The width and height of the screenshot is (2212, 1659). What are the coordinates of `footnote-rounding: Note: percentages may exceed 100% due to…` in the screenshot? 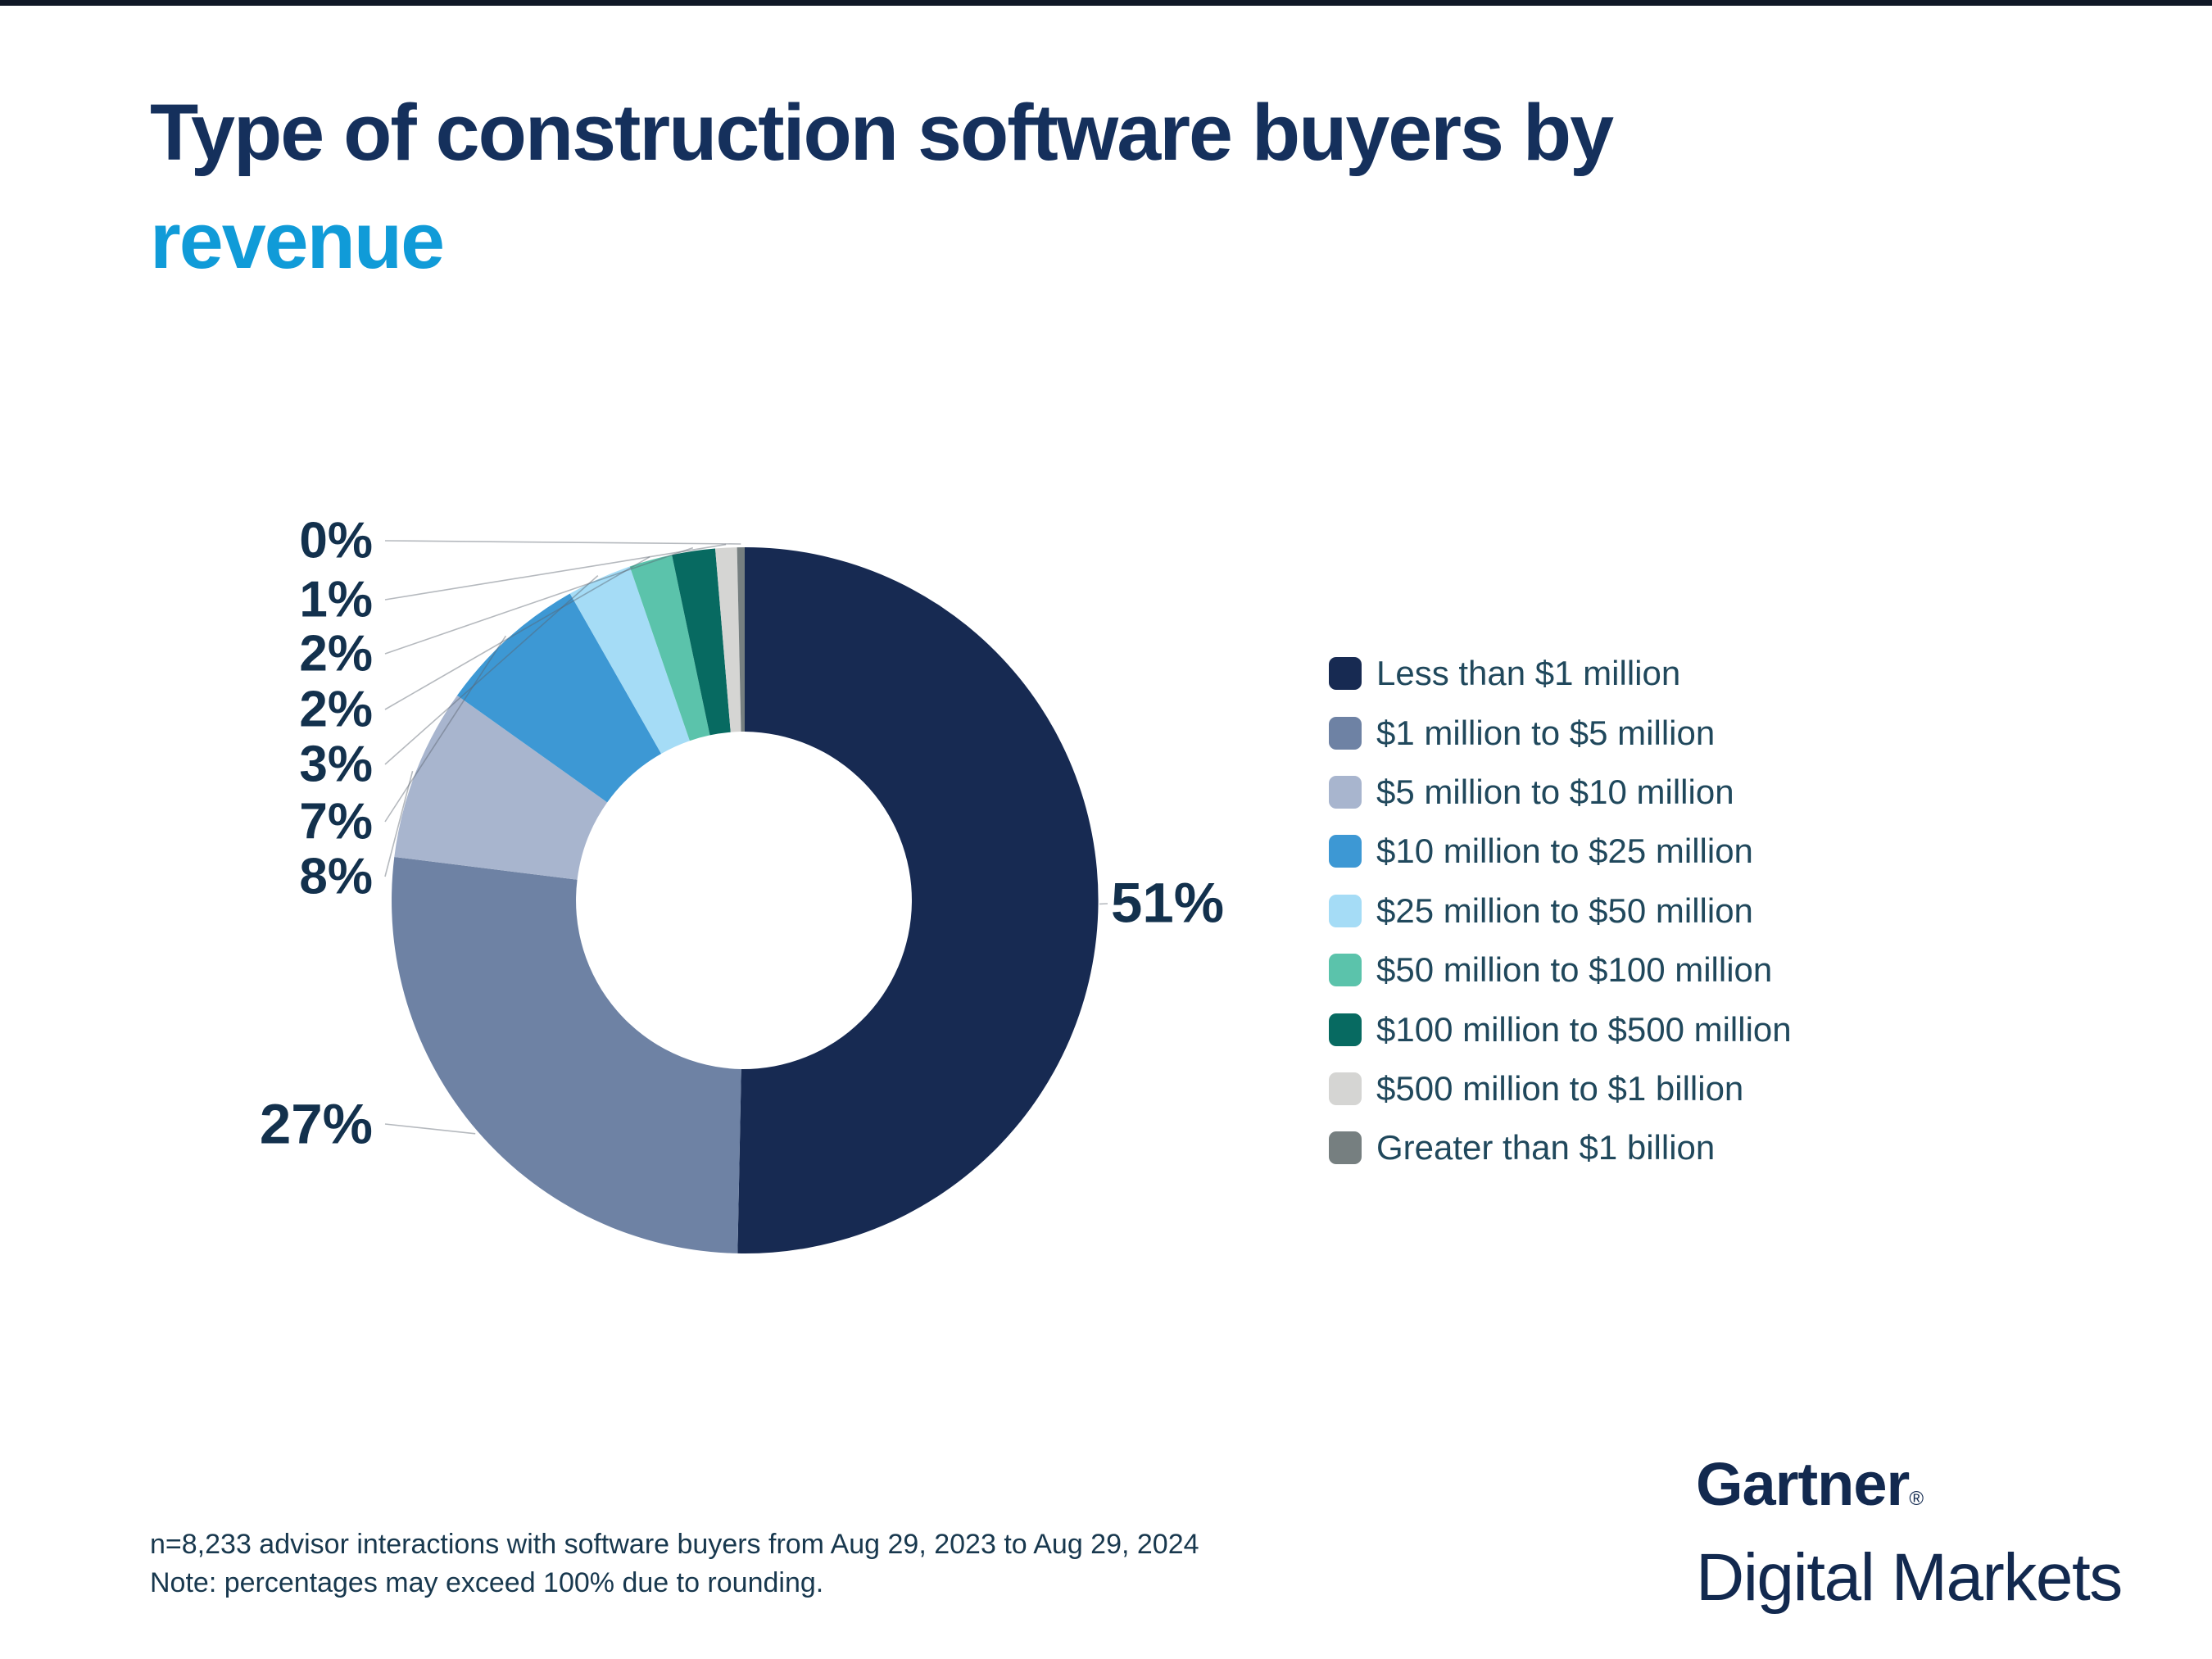 It's located at (487, 1582).